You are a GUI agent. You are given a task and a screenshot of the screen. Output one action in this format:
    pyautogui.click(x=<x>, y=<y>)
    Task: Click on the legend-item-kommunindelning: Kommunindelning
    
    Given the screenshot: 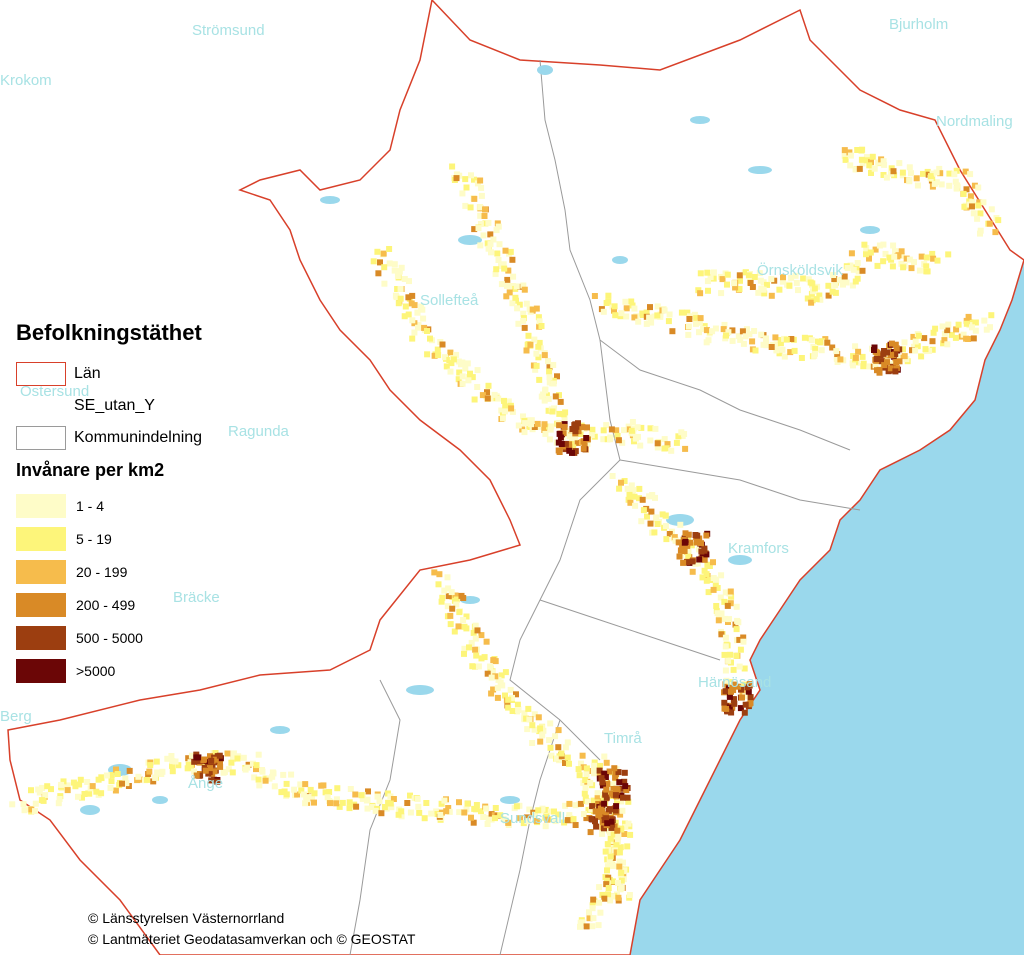 What is the action you would take?
    pyautogui.click(x=136, y=438)
    